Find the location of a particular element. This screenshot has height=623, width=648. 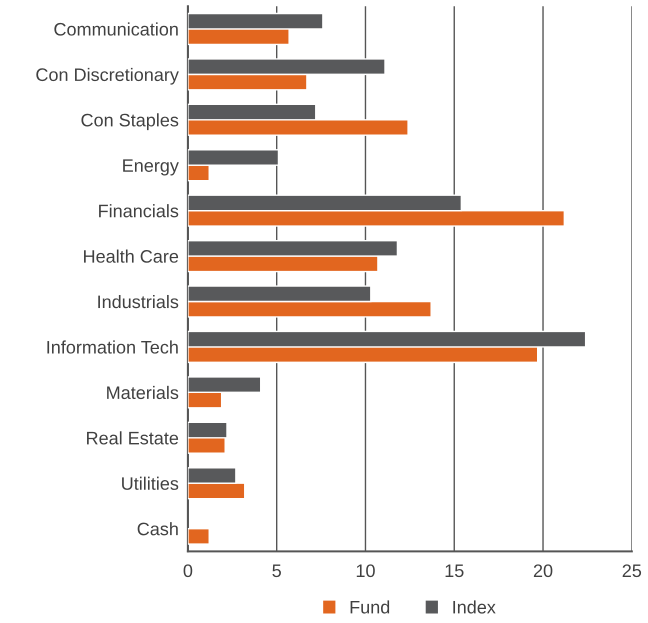

y-tick-label: Real Estate is located at coordinates (132, 438).